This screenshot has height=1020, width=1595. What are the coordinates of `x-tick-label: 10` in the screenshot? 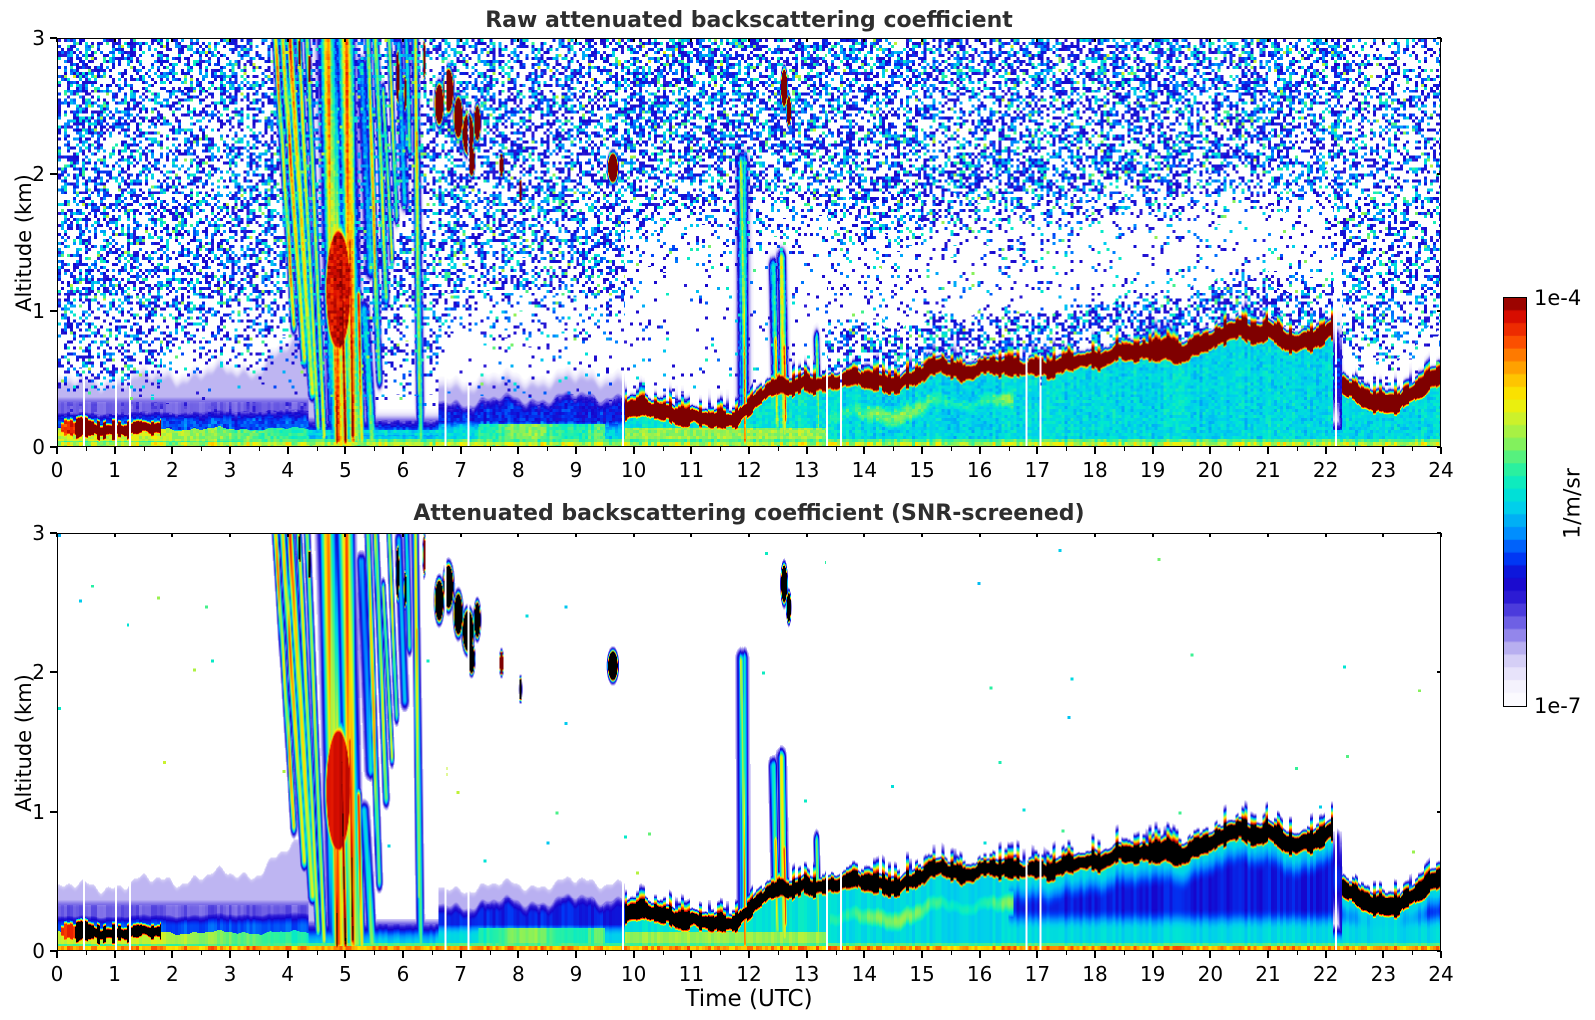 It's located at (633, 470).